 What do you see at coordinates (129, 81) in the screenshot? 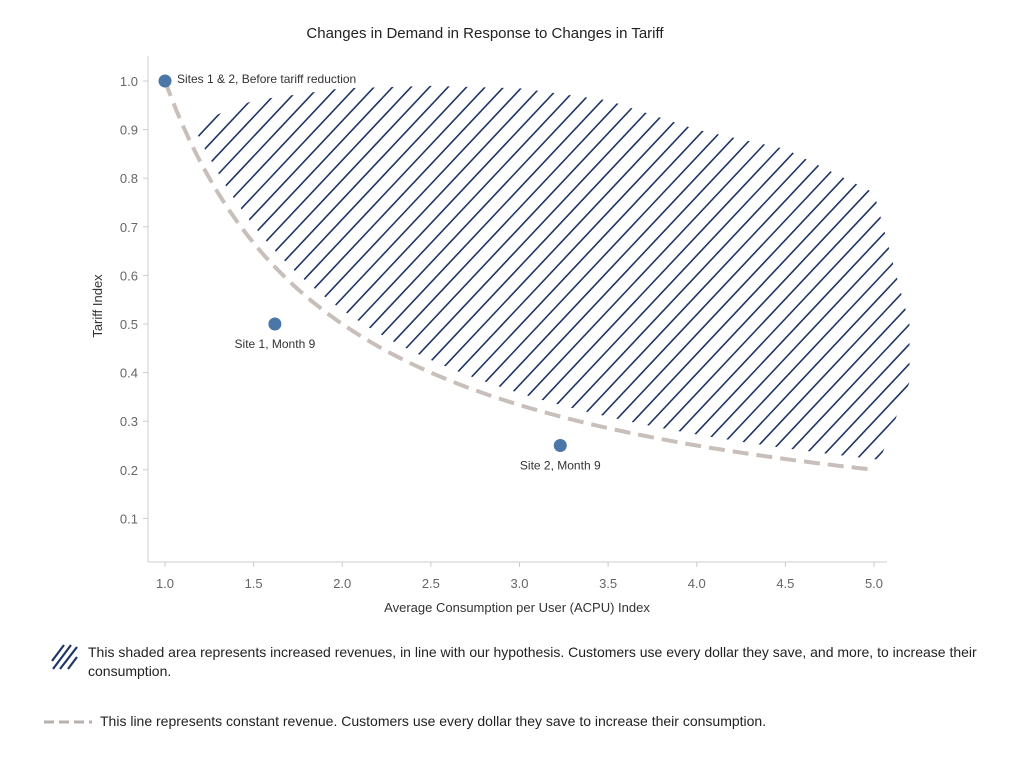
I see `y-tick-label: 1.0` at bounding box center [129, 81].